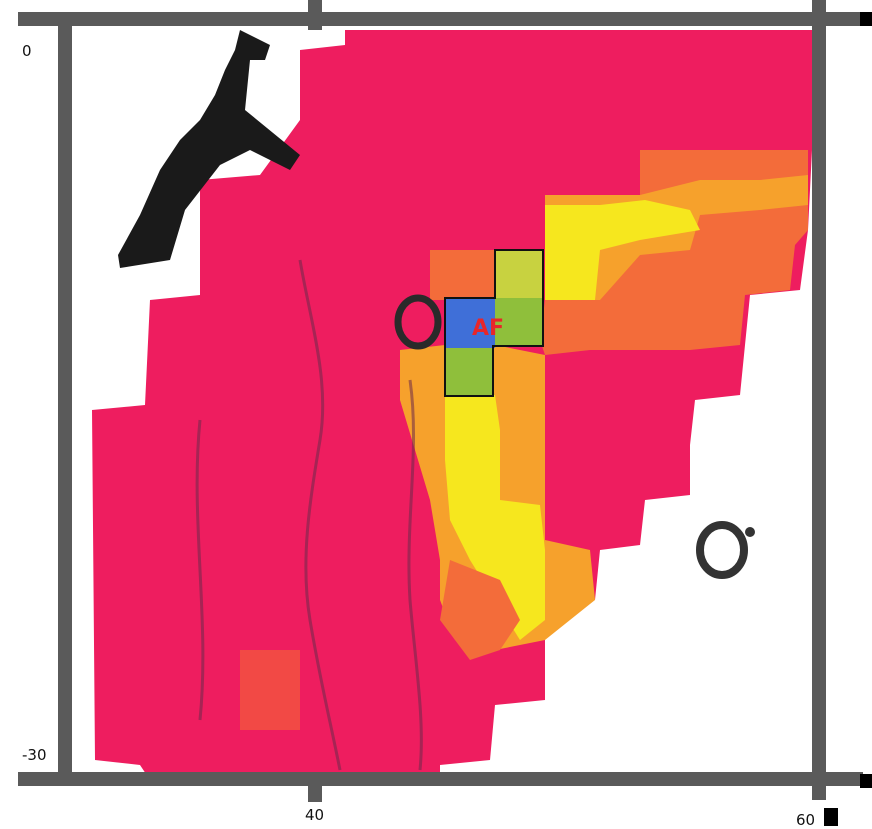 This screenshot has height=829, width=872. I want to click on landmass-shape, so click(209, 149).